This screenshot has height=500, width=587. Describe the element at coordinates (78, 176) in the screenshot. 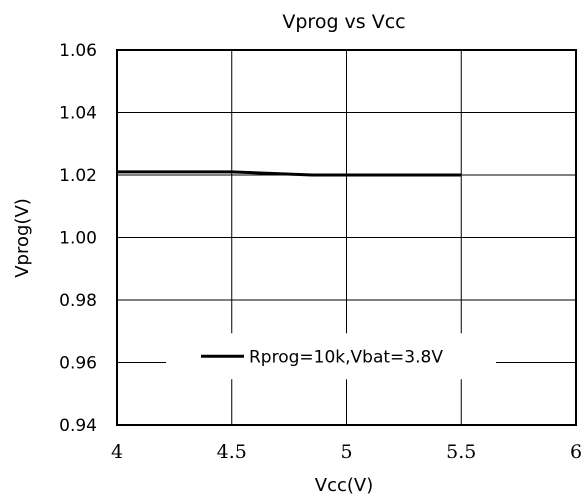

I see `y-tick-label: 1.02` at that location.